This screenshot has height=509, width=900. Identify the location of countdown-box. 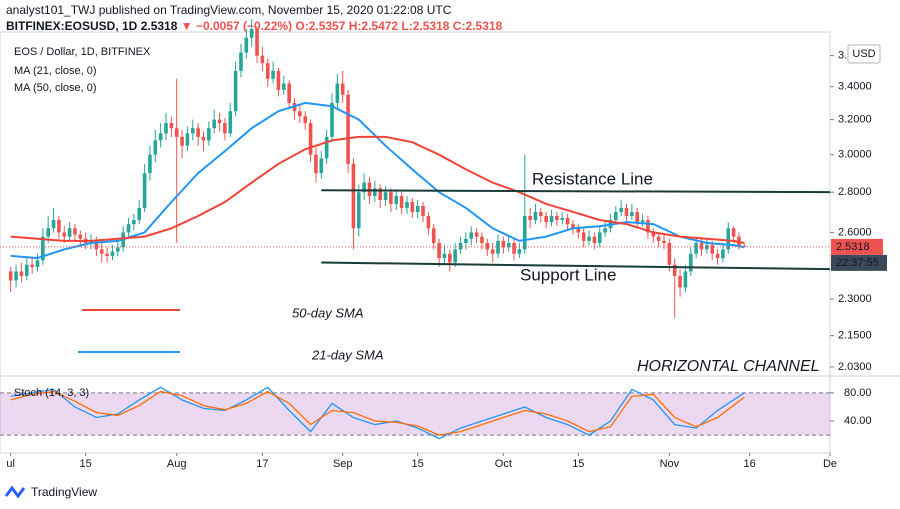
(859, 262).